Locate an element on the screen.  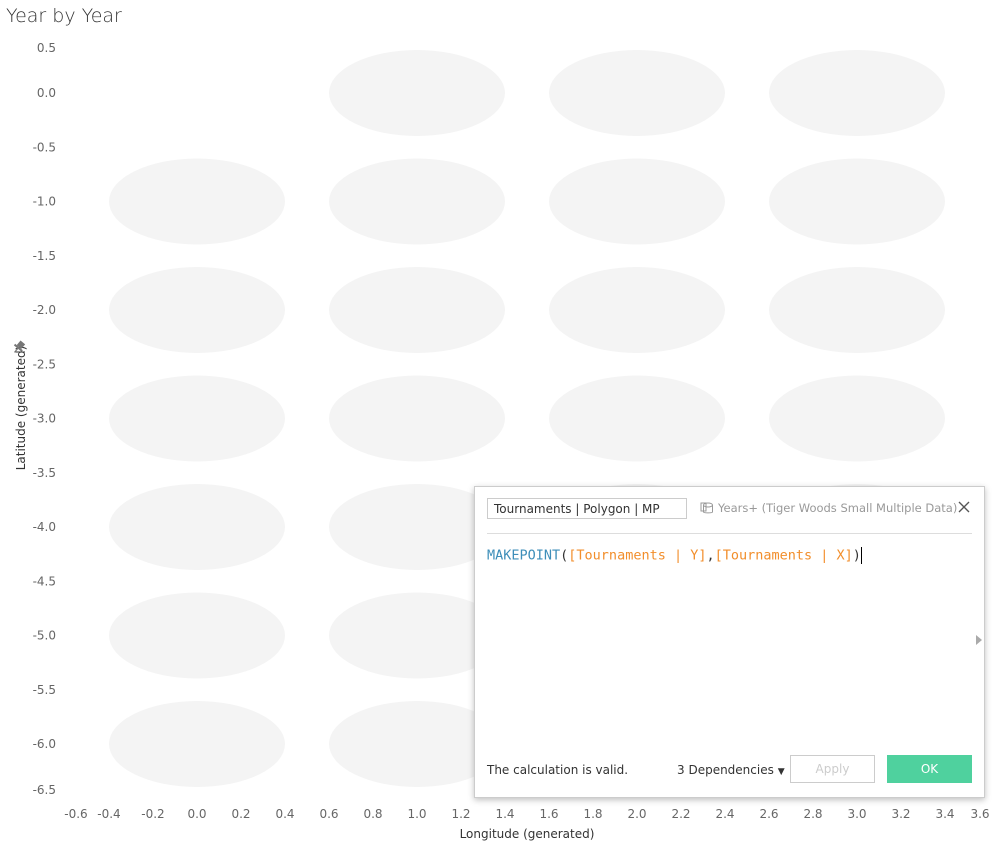
x-tick-label: 0.2 is located at coordinates (240, 814).